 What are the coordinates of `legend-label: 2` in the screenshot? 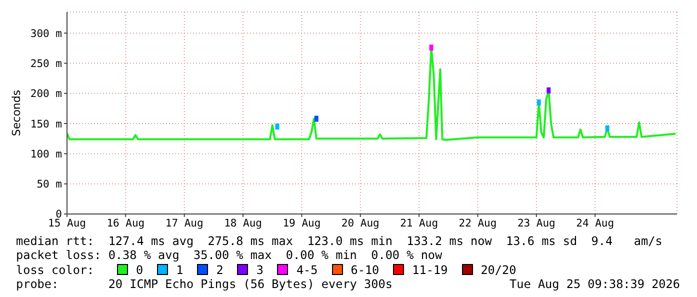 It's located at (219, 269).